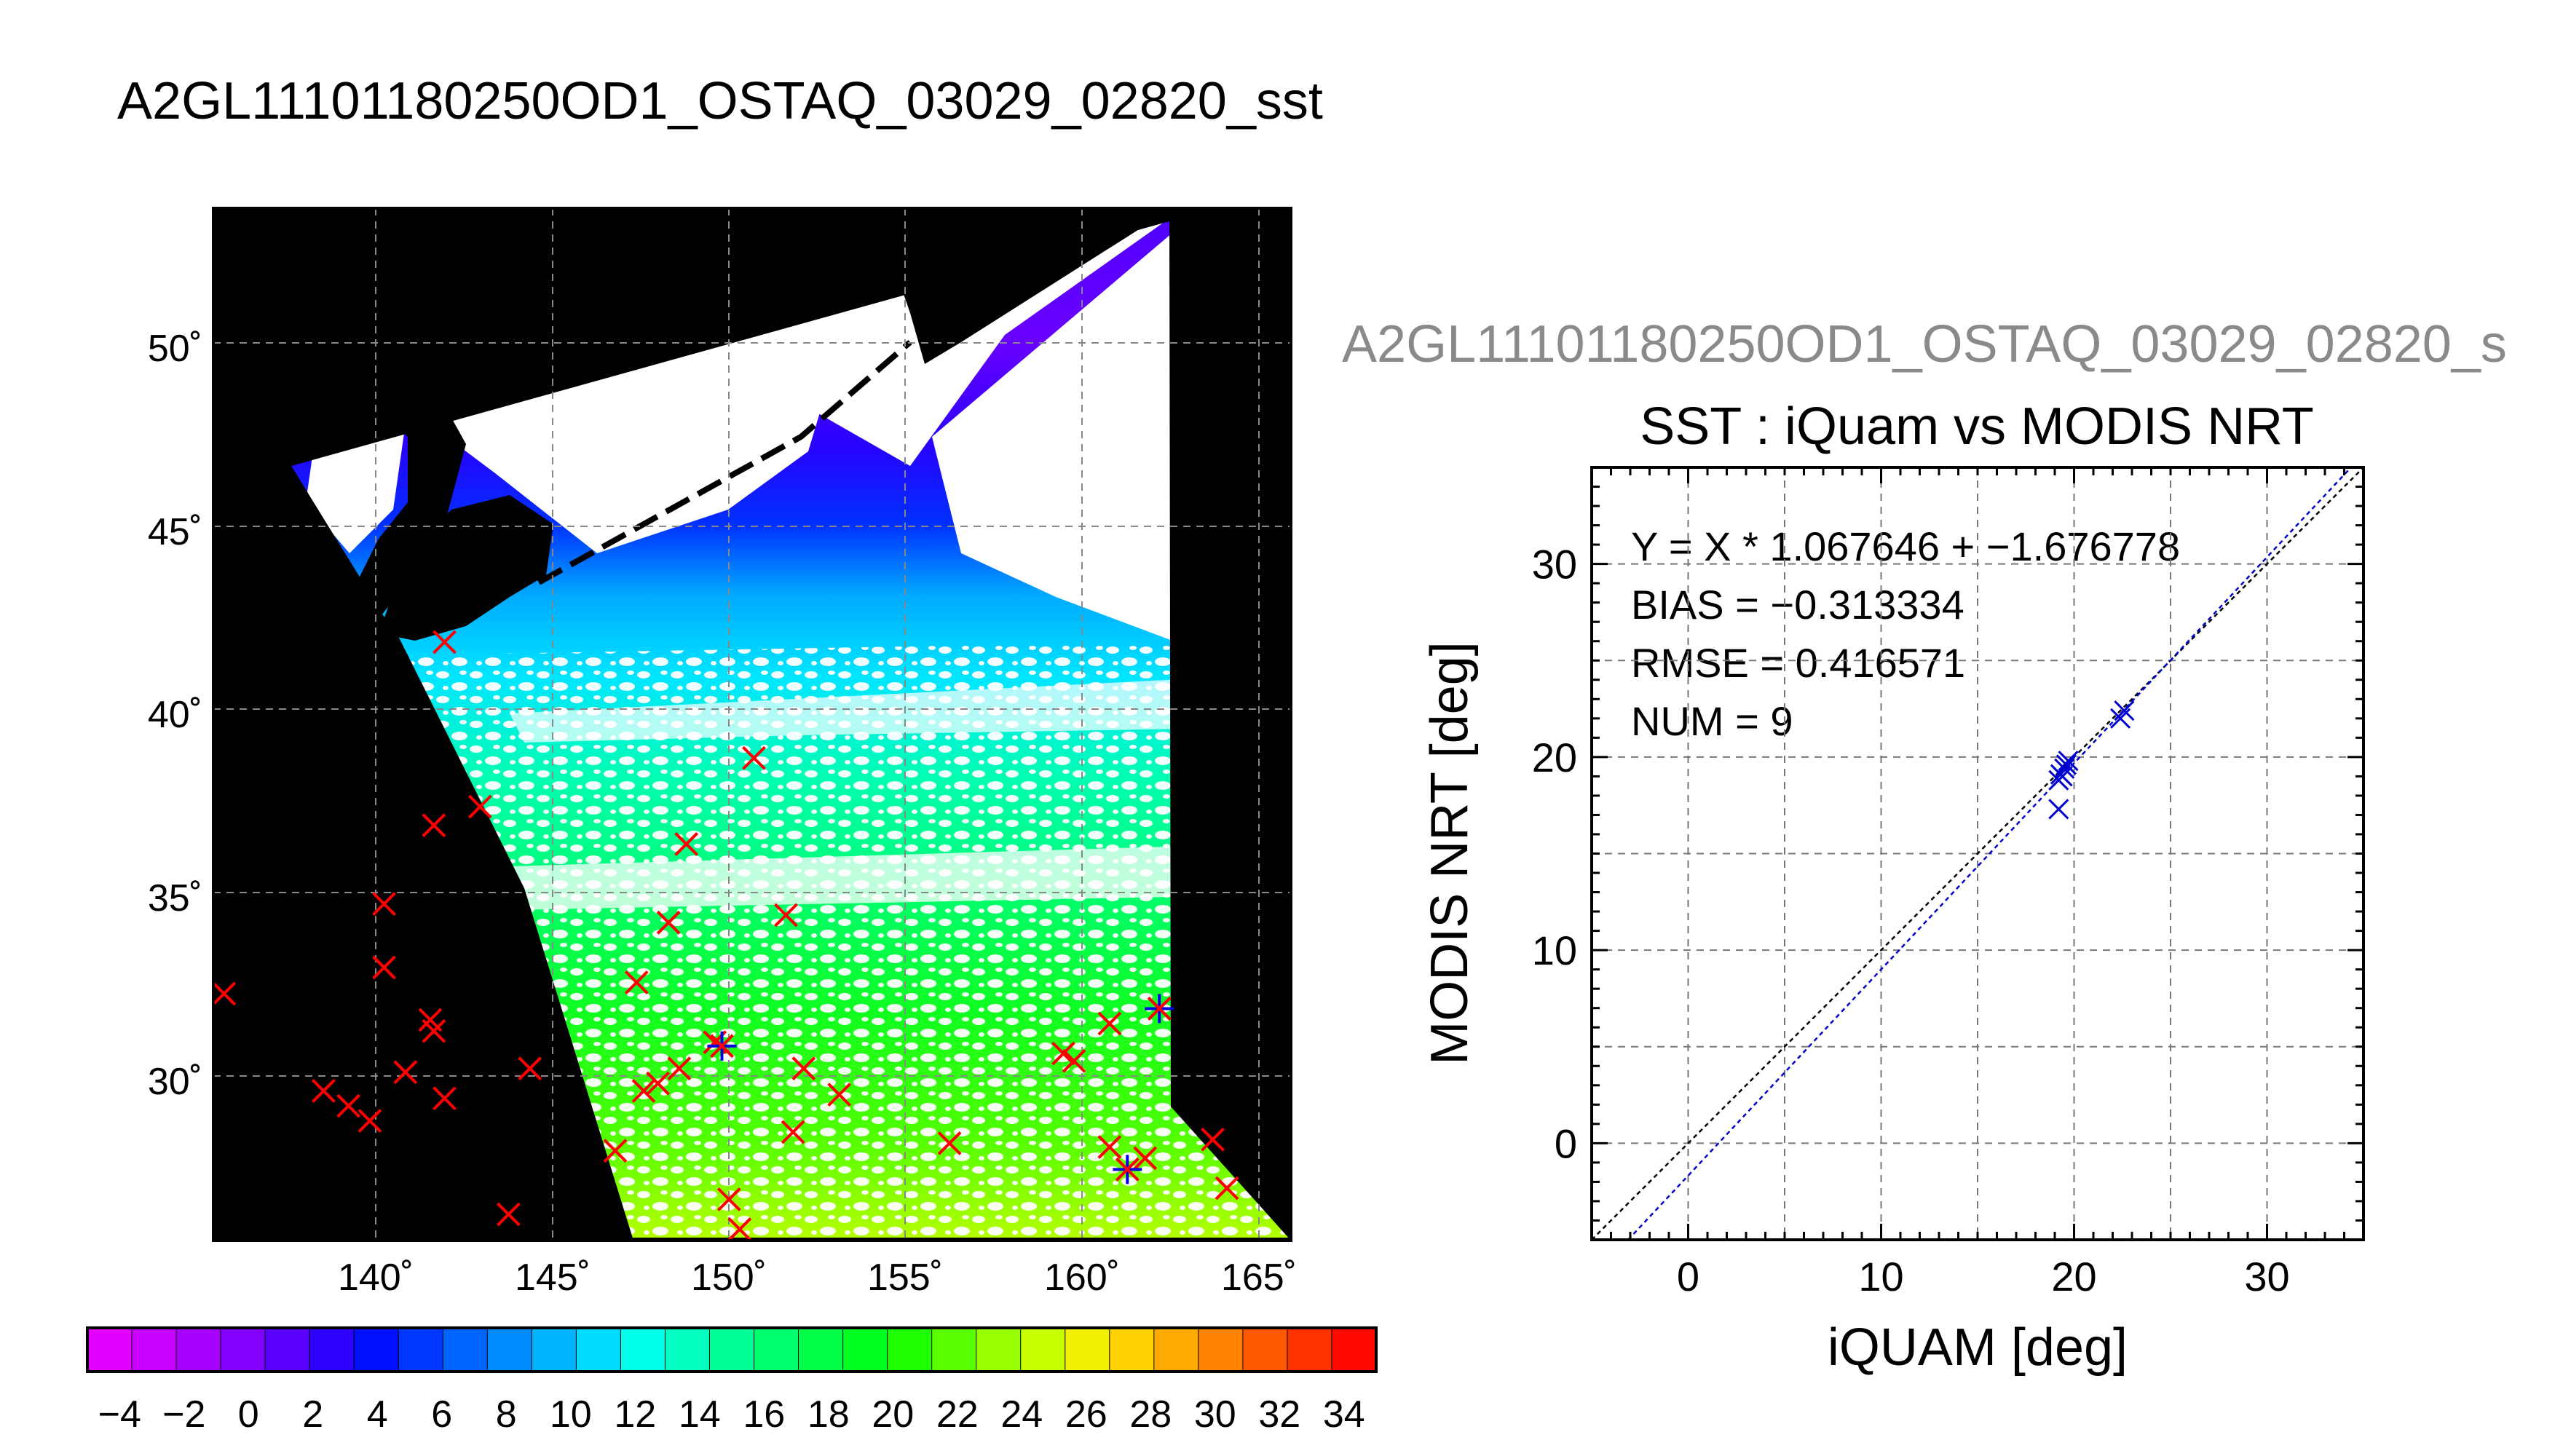 Image resolution: width=2555 pixels, height=1456 pixels. What do you see at coordinates (175, 532) in the screenshot?
I see `lat-tick-label: 45˚` at bounding box center [175, 532].